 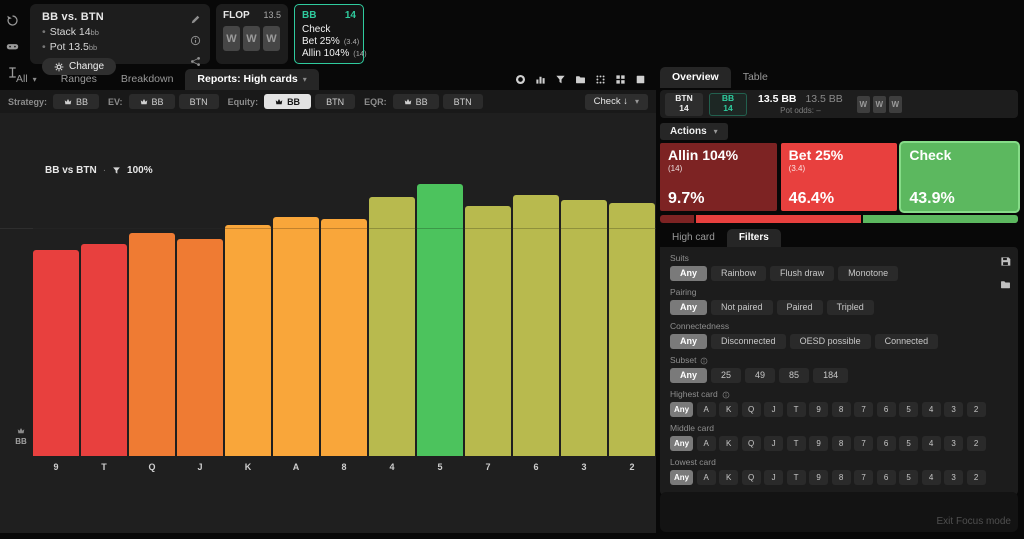 What do you see at coordinates (796, 409) in the screenshot?
I see `filter-option-highest-card-t: T` at bounding box center [796, 409].